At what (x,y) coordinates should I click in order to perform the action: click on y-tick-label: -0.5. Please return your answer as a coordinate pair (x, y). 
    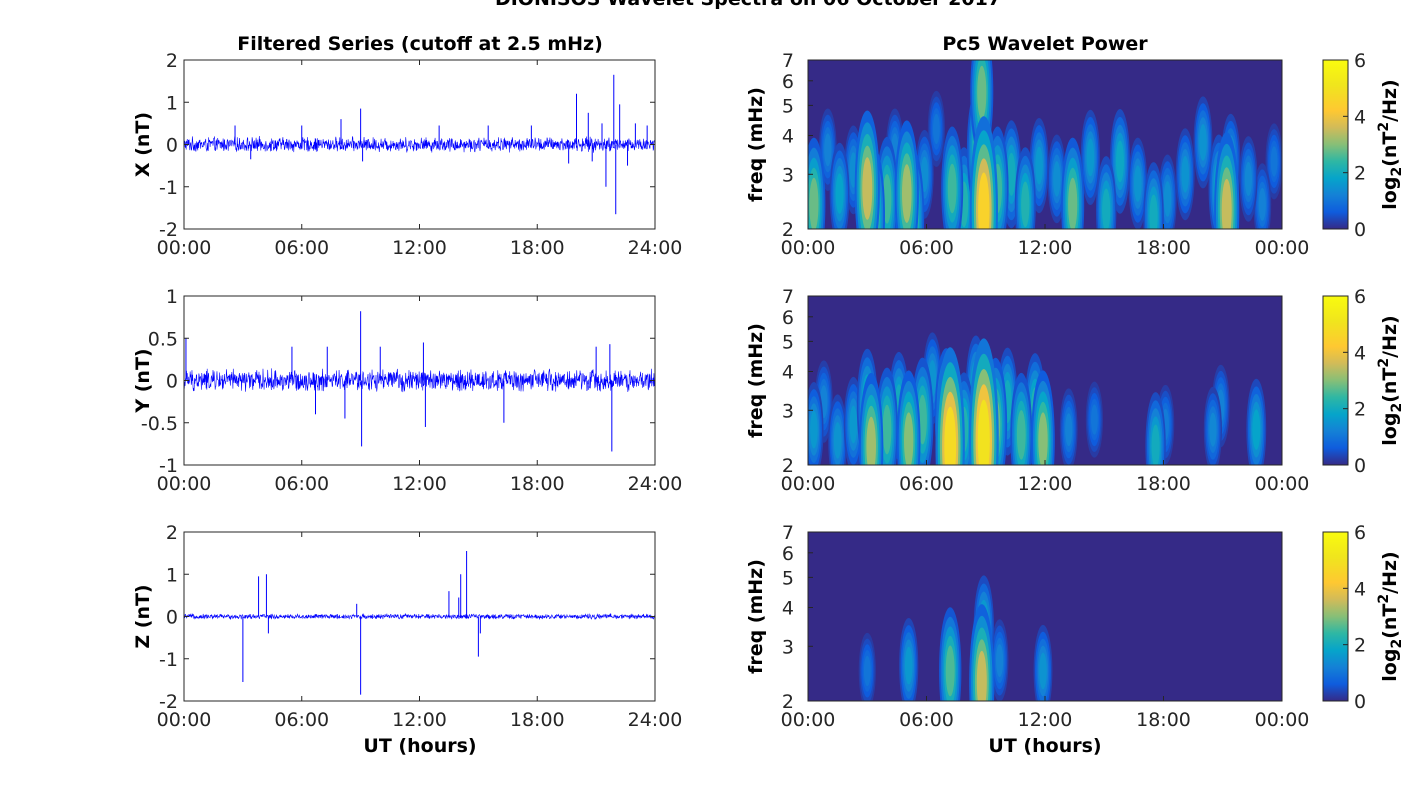
    Looking at the image, I should click on (159, 424).